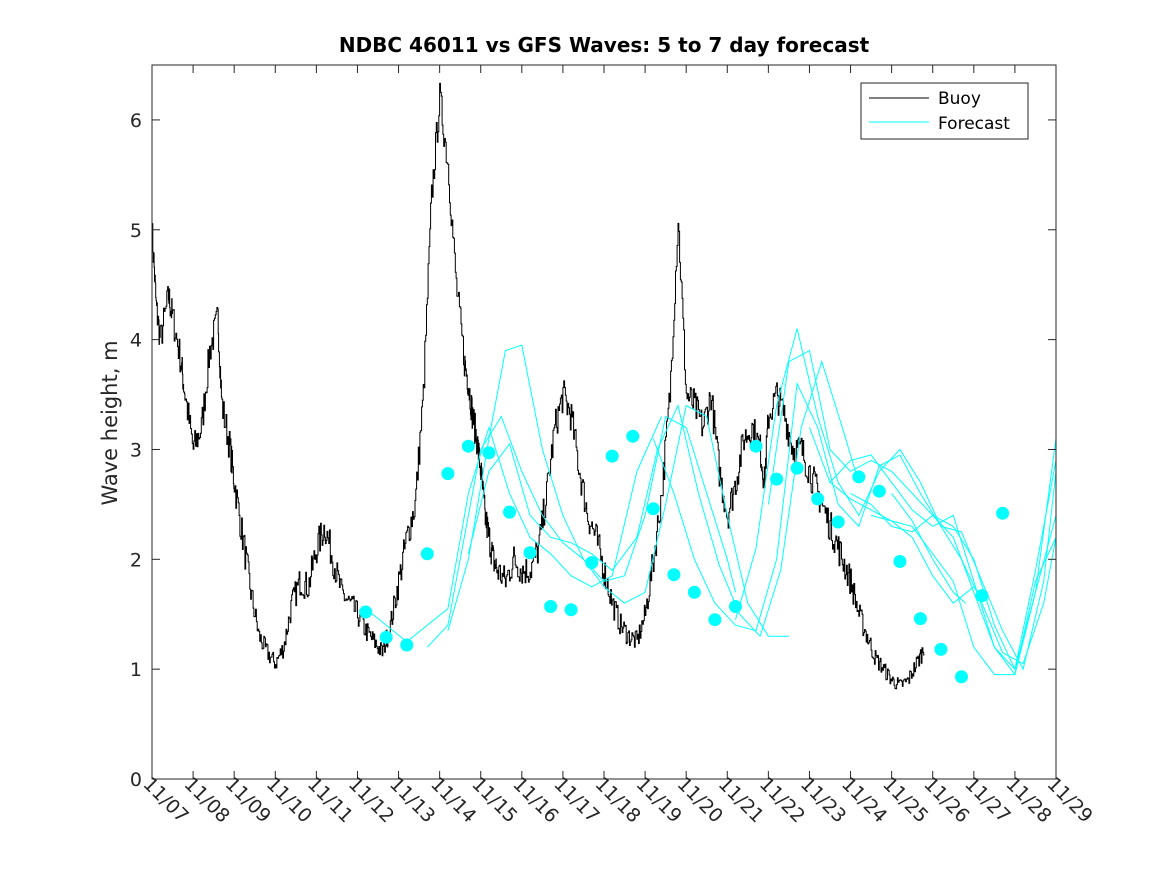 The width and height of the screenshot is (1167, 875). Describe the element at coordinates (110, 422) in the screenshot. I see `y-axis-label: Wave height, m` at that location.